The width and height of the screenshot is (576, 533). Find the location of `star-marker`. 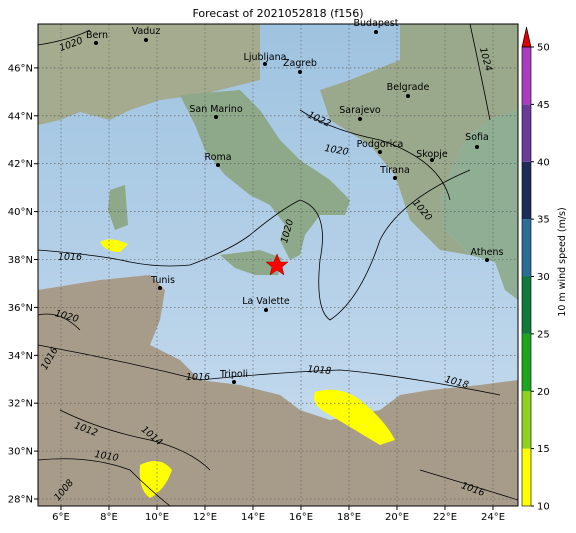

star-marker is located at coordinates (277, 264).